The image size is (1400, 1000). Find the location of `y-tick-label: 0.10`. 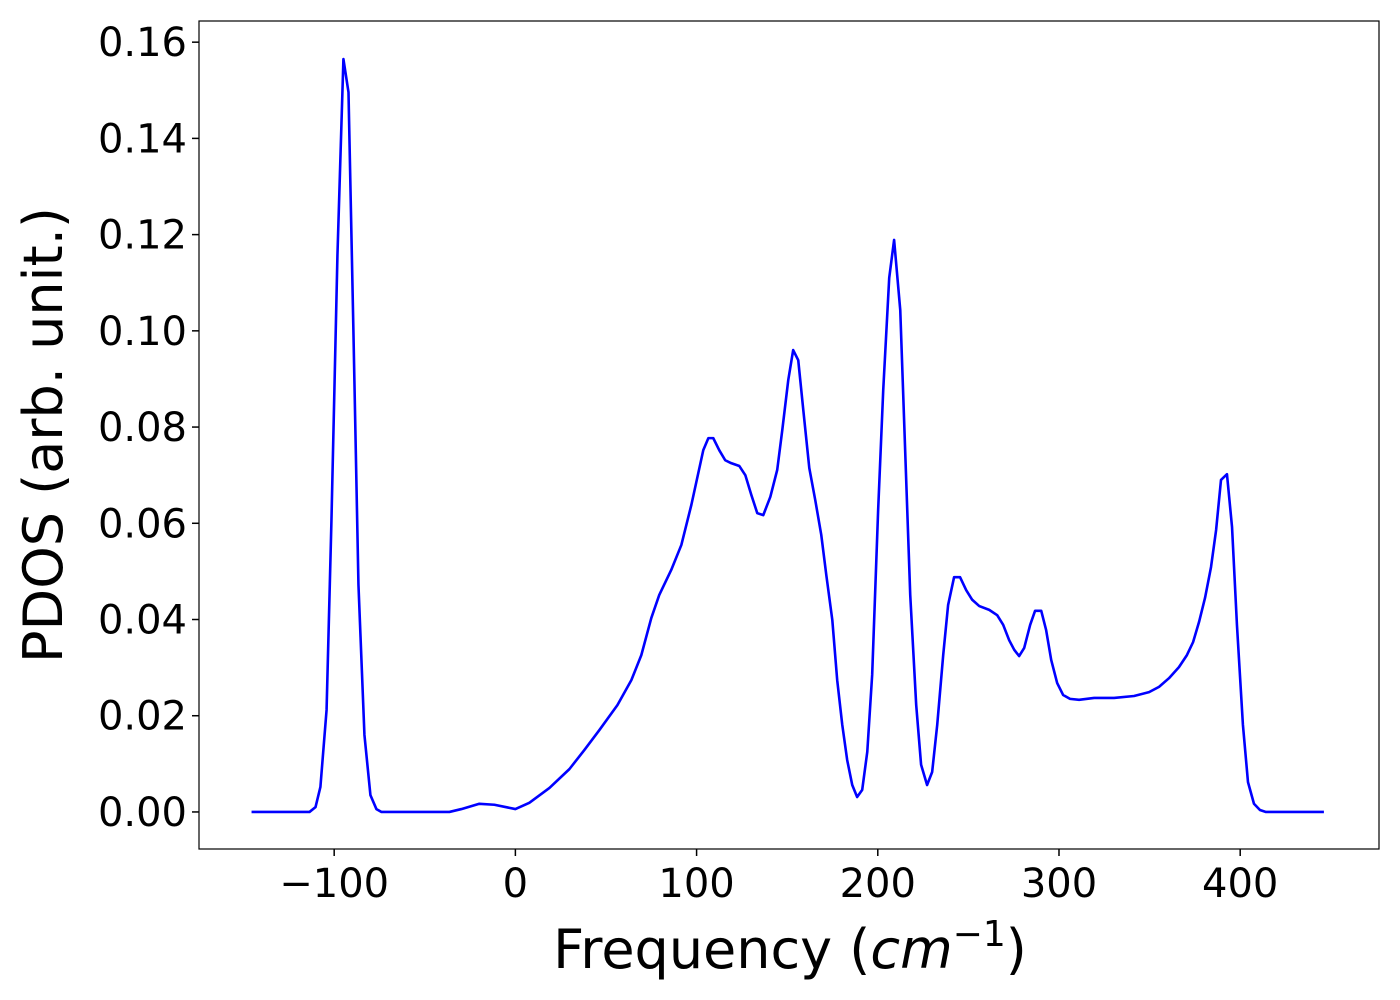

y-tick-label: 0.10 is located at coordinates (142, 332).